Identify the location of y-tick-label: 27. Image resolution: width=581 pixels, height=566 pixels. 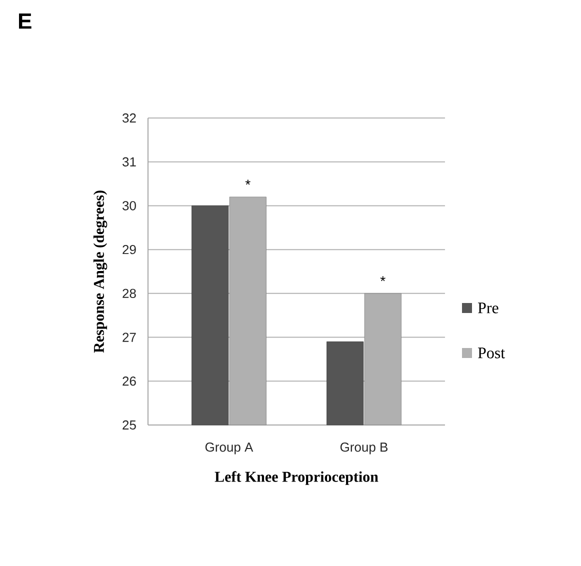
(129, 337).